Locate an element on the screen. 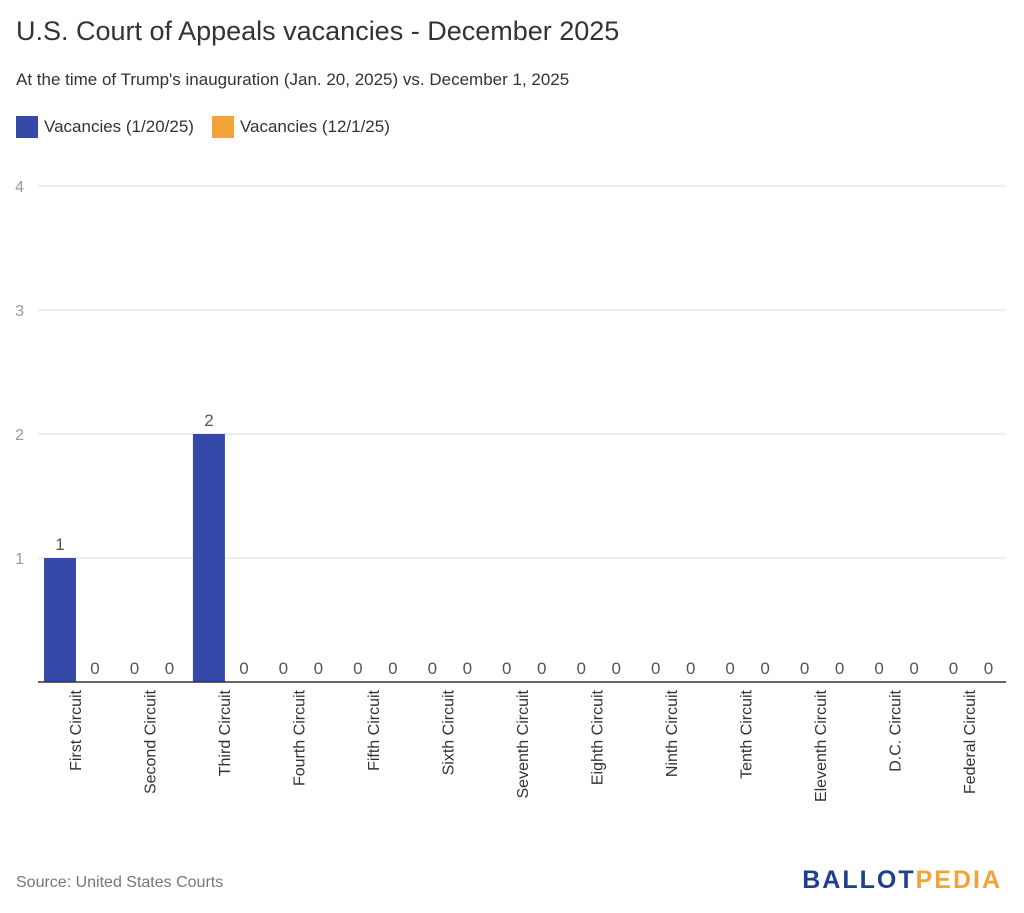 The image size is (1024, 913). data-label: 1 is located at coordinates (59, 544).